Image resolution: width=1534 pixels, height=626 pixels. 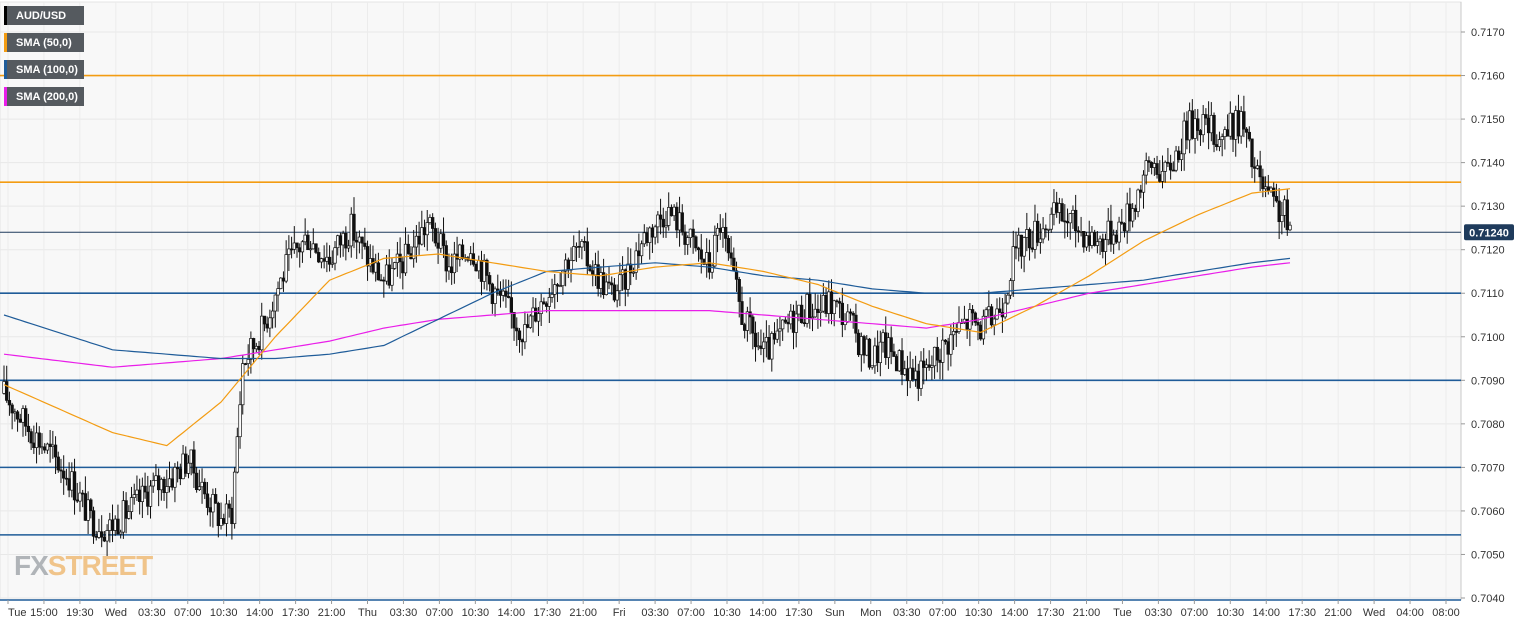 I want to click on legend-item-sma-50: SMA (50,0), so click(x=44, y=42).